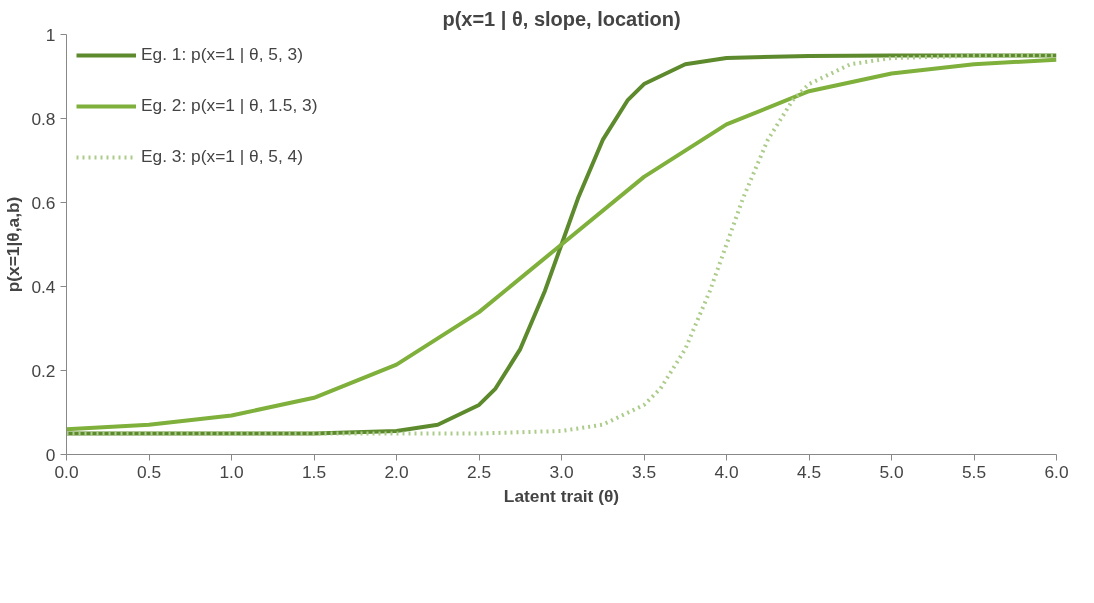 The image size is (1094, 603). What do you see at coordinates (809, 471) in the screenshot?
I see `x-tick-label: 4.5` at bounding box center [809, 471].